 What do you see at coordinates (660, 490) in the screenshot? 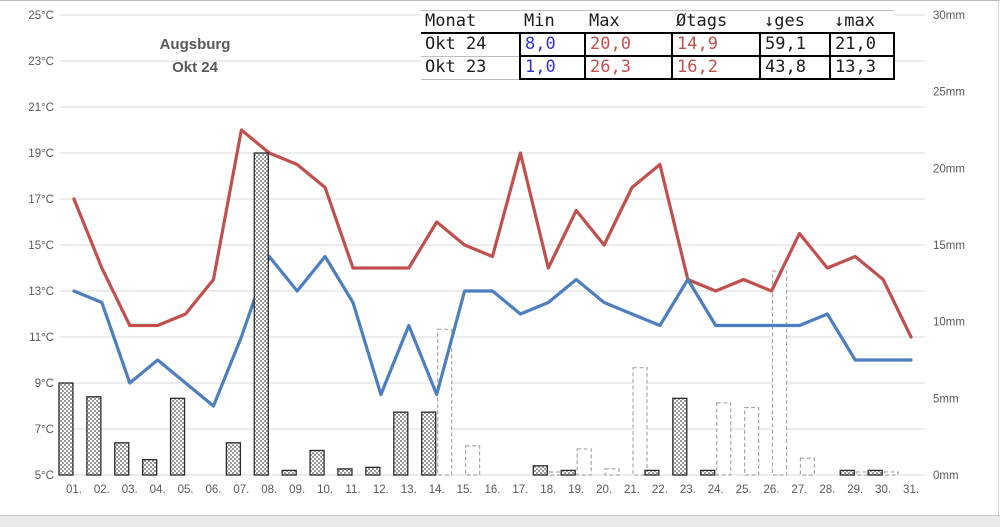
I see `x-axis-label: 22.` at bounding box center [660, 490].